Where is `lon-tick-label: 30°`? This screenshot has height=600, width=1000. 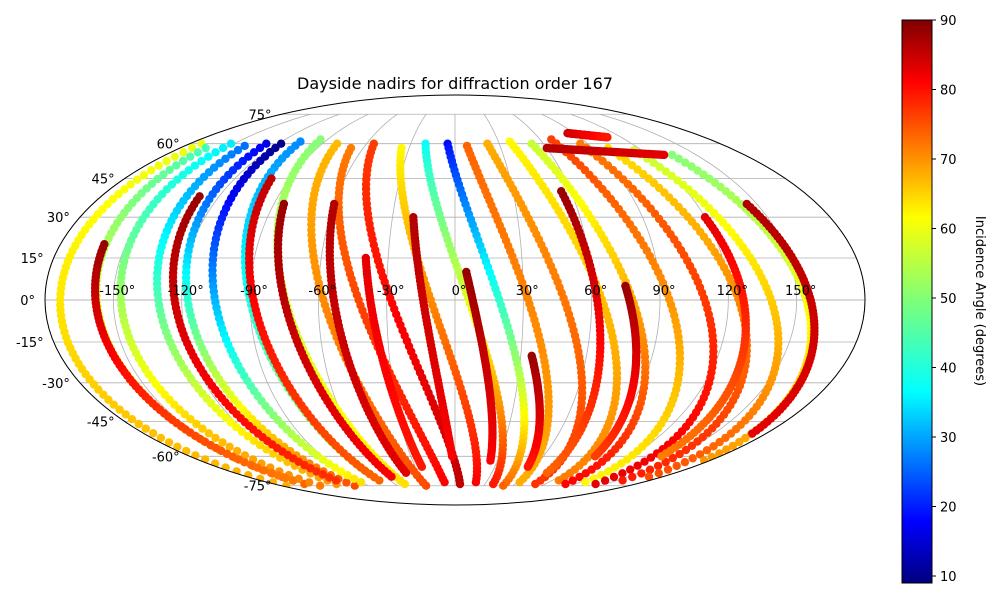
lon-tick-label: 30° is located at coordinates (527, 291).